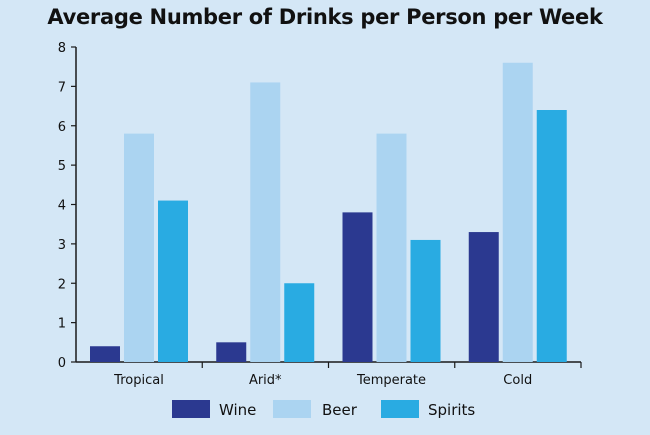  Describe the element at coordinates (62, 245) in the screenshot. I see `y-tick-label: 3` at that location.